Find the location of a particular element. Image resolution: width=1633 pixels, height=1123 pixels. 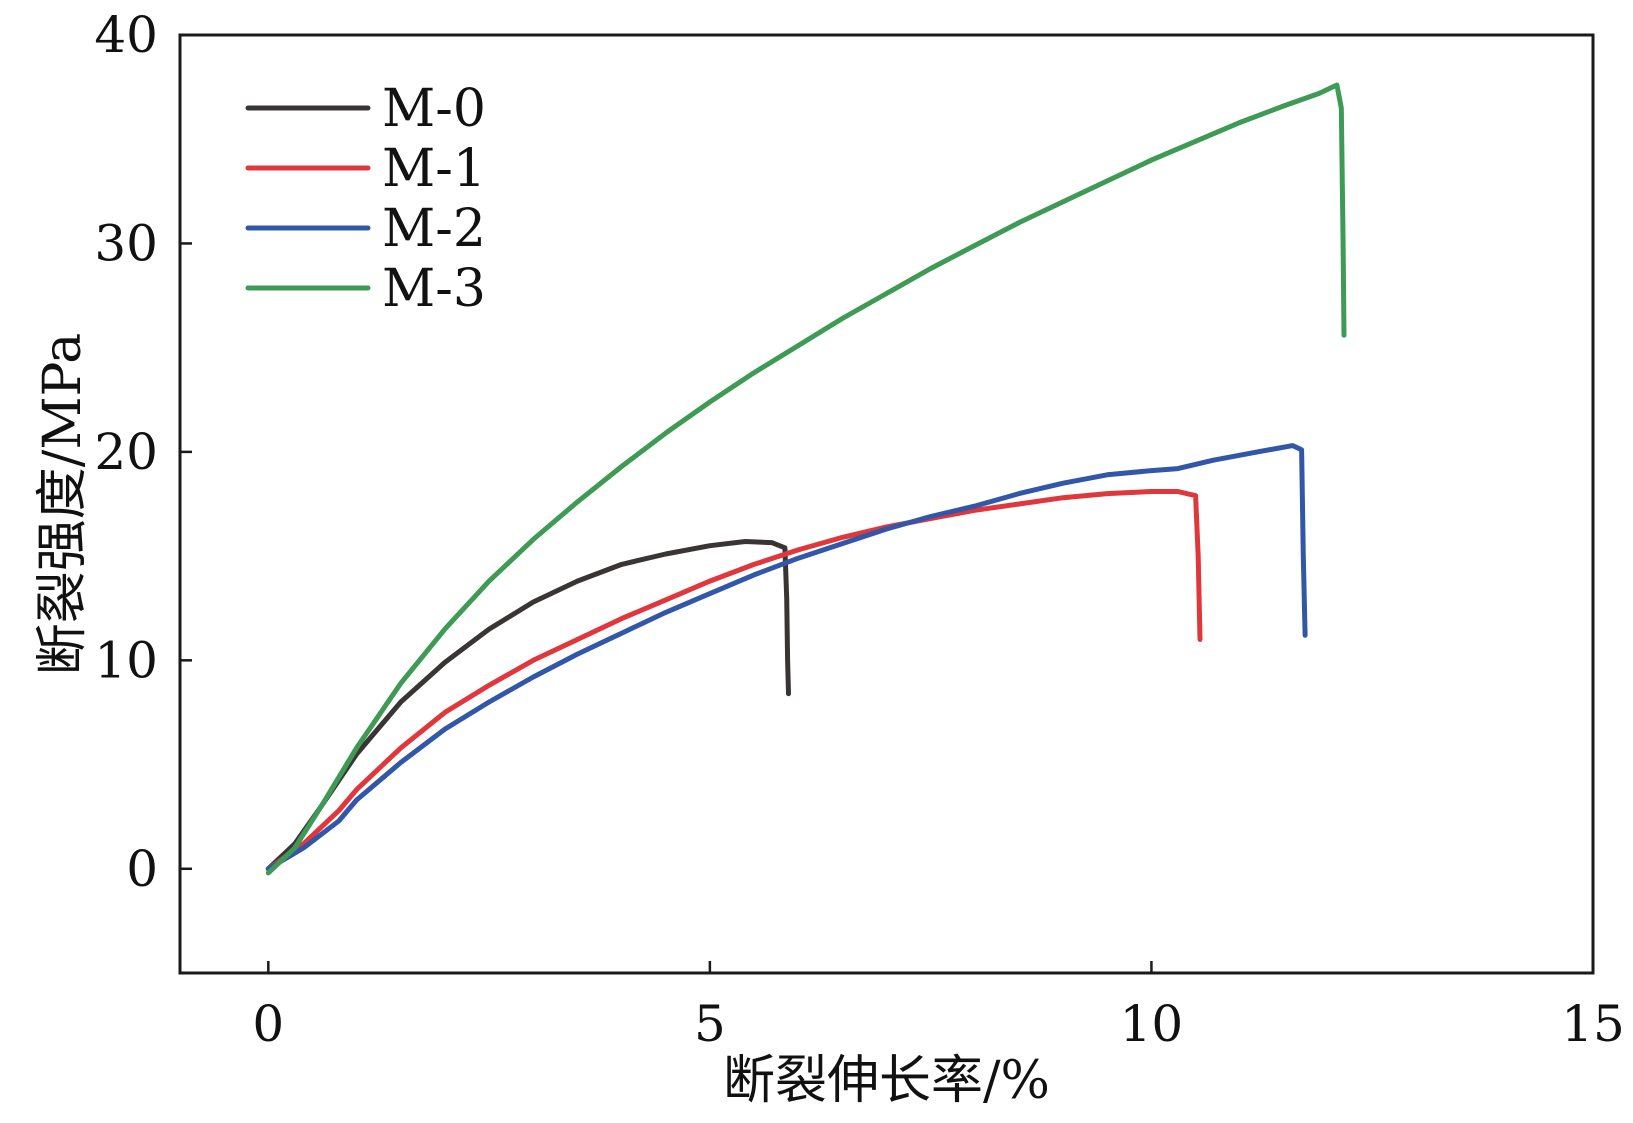

y-axis-title: 断裂强度/MPa is located at coordinates (63, 504).